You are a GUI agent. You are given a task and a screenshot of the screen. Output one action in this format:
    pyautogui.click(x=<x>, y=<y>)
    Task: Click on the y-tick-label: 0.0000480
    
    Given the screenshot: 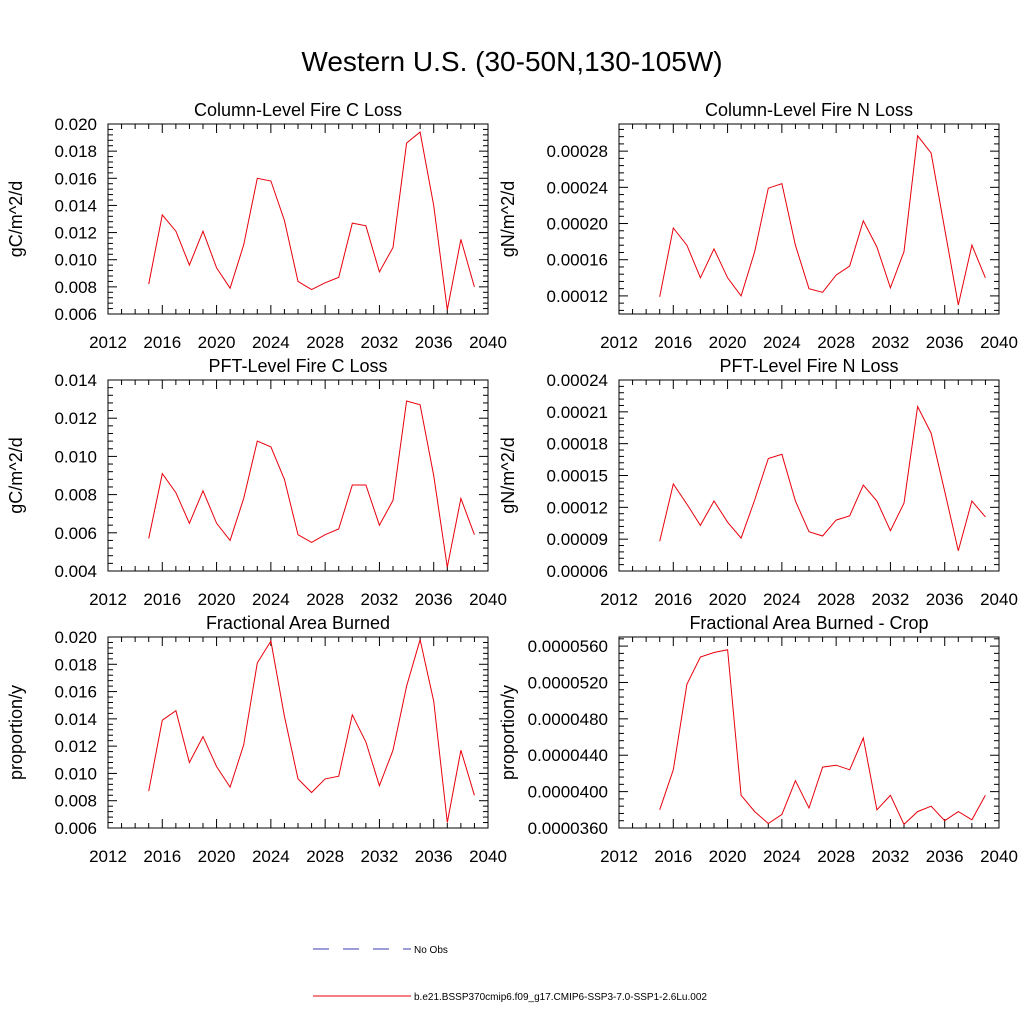 What is the action you would take?
    pyautogui.click(x=568, y=719)
    